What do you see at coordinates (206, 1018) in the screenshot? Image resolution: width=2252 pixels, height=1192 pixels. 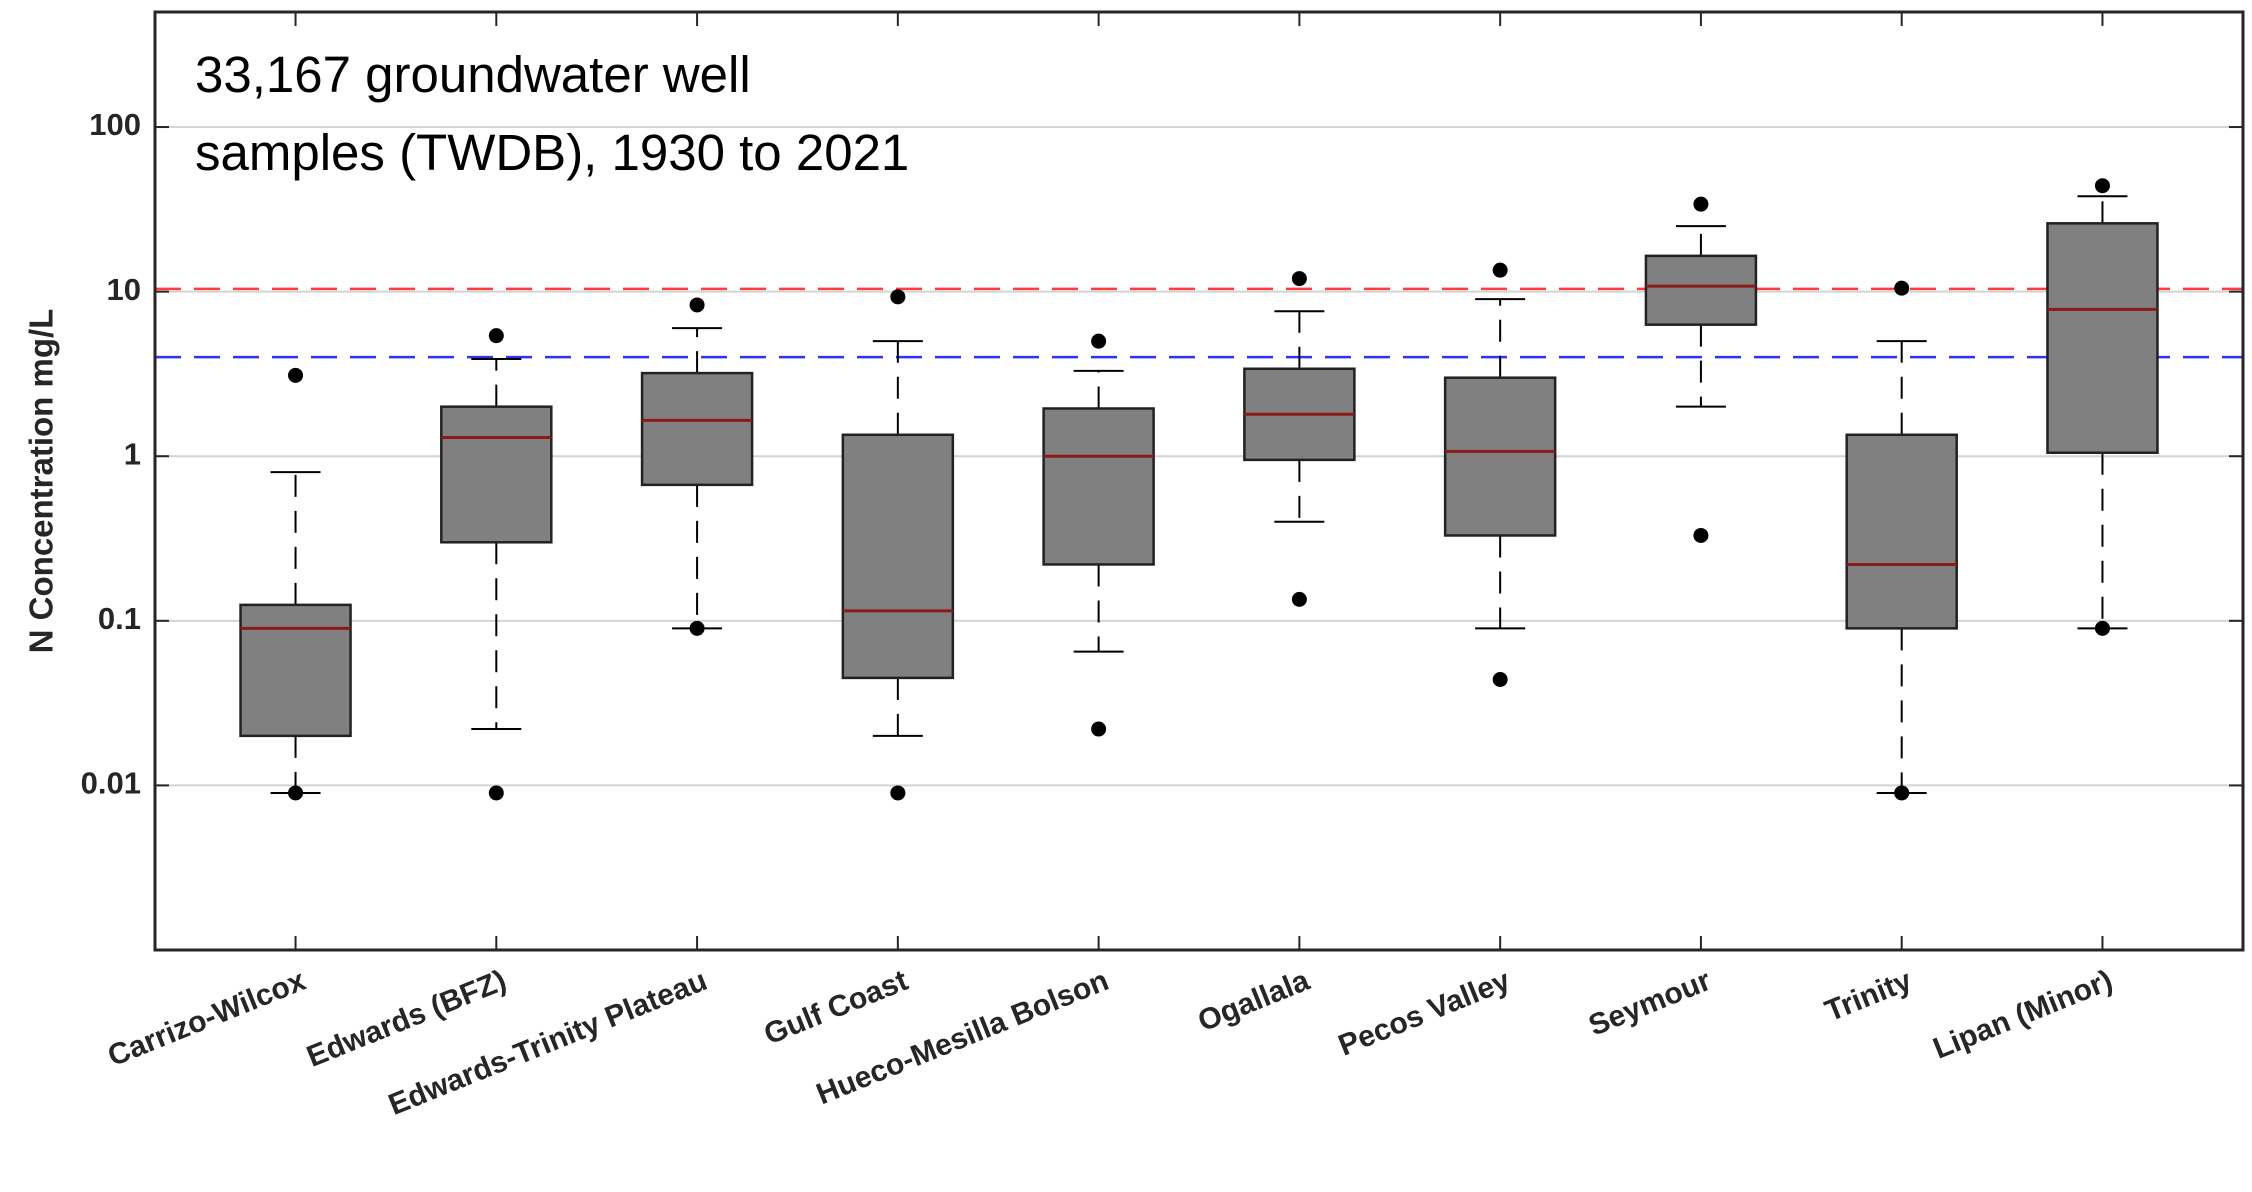 I see `x-tick-label: Carrizo-Wilcox` at bounding box center [206, 1018].